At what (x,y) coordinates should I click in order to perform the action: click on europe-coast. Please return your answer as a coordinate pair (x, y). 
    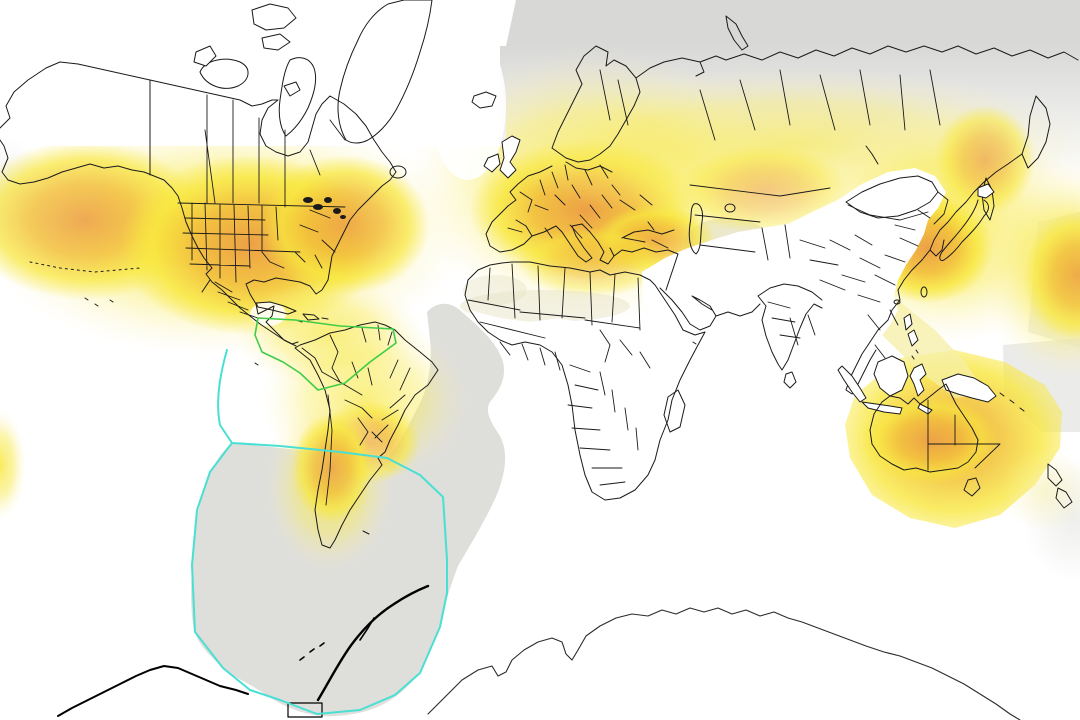
    Looking at the image, I should click on (582, 226).